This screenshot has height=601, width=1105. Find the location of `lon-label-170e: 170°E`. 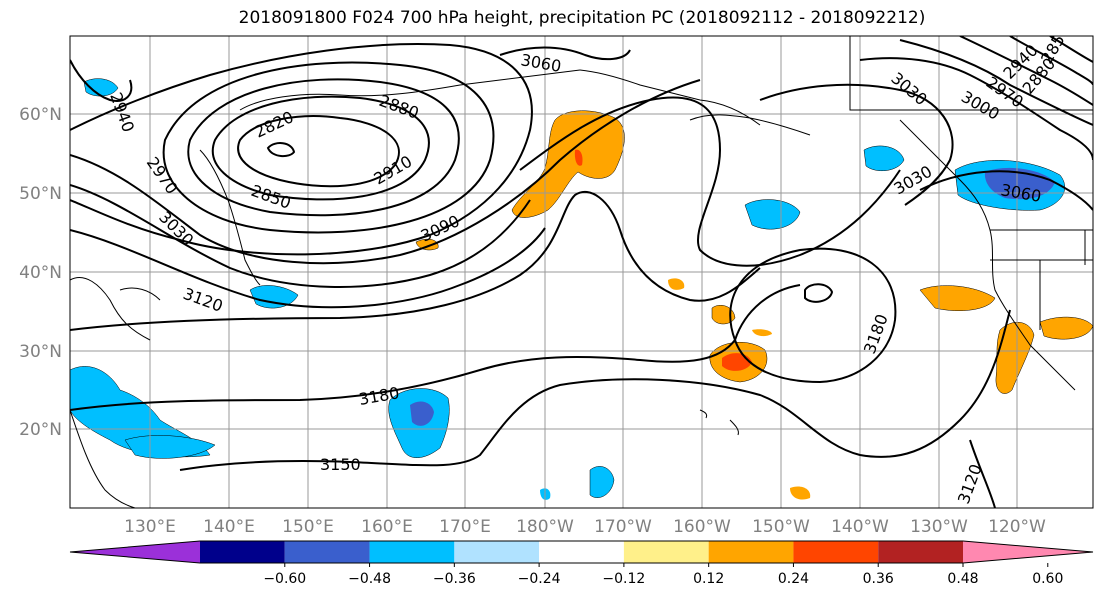

lon-label-170e: 170°E is located at coordinates (465, 527).